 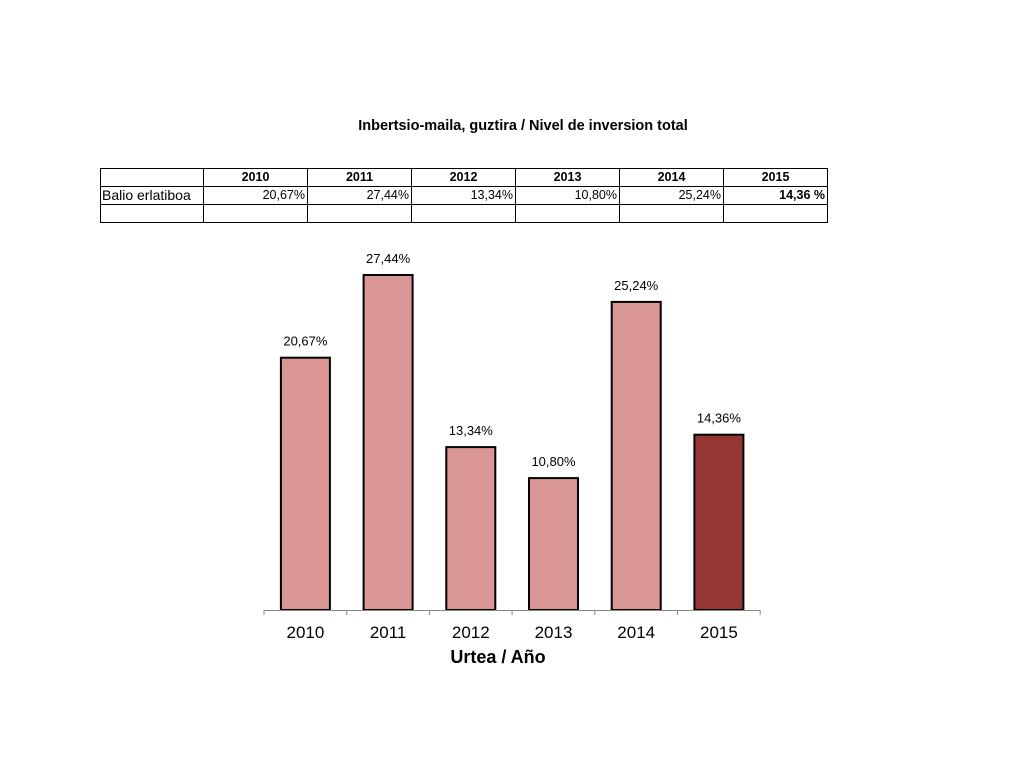 What do you see at coordinates (719, 418) in the screenshot?
I see `data-label: 14,36%` at bounding box center [719, 418].